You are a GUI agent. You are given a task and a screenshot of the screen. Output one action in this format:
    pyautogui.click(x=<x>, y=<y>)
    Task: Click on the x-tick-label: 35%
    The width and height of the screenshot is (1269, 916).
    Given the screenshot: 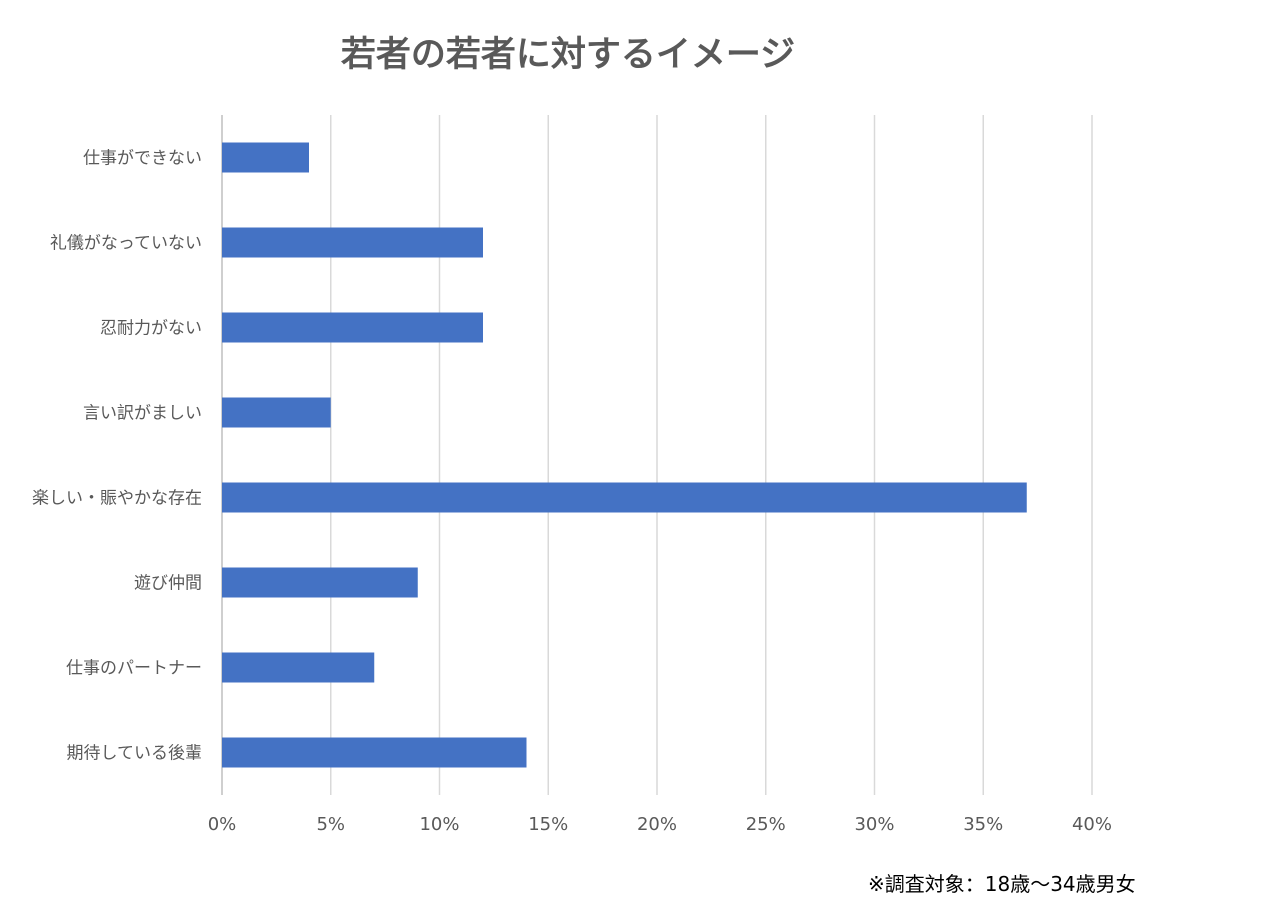 What is the action you would take?
    pyautogui.click(x=983, y=824)
    